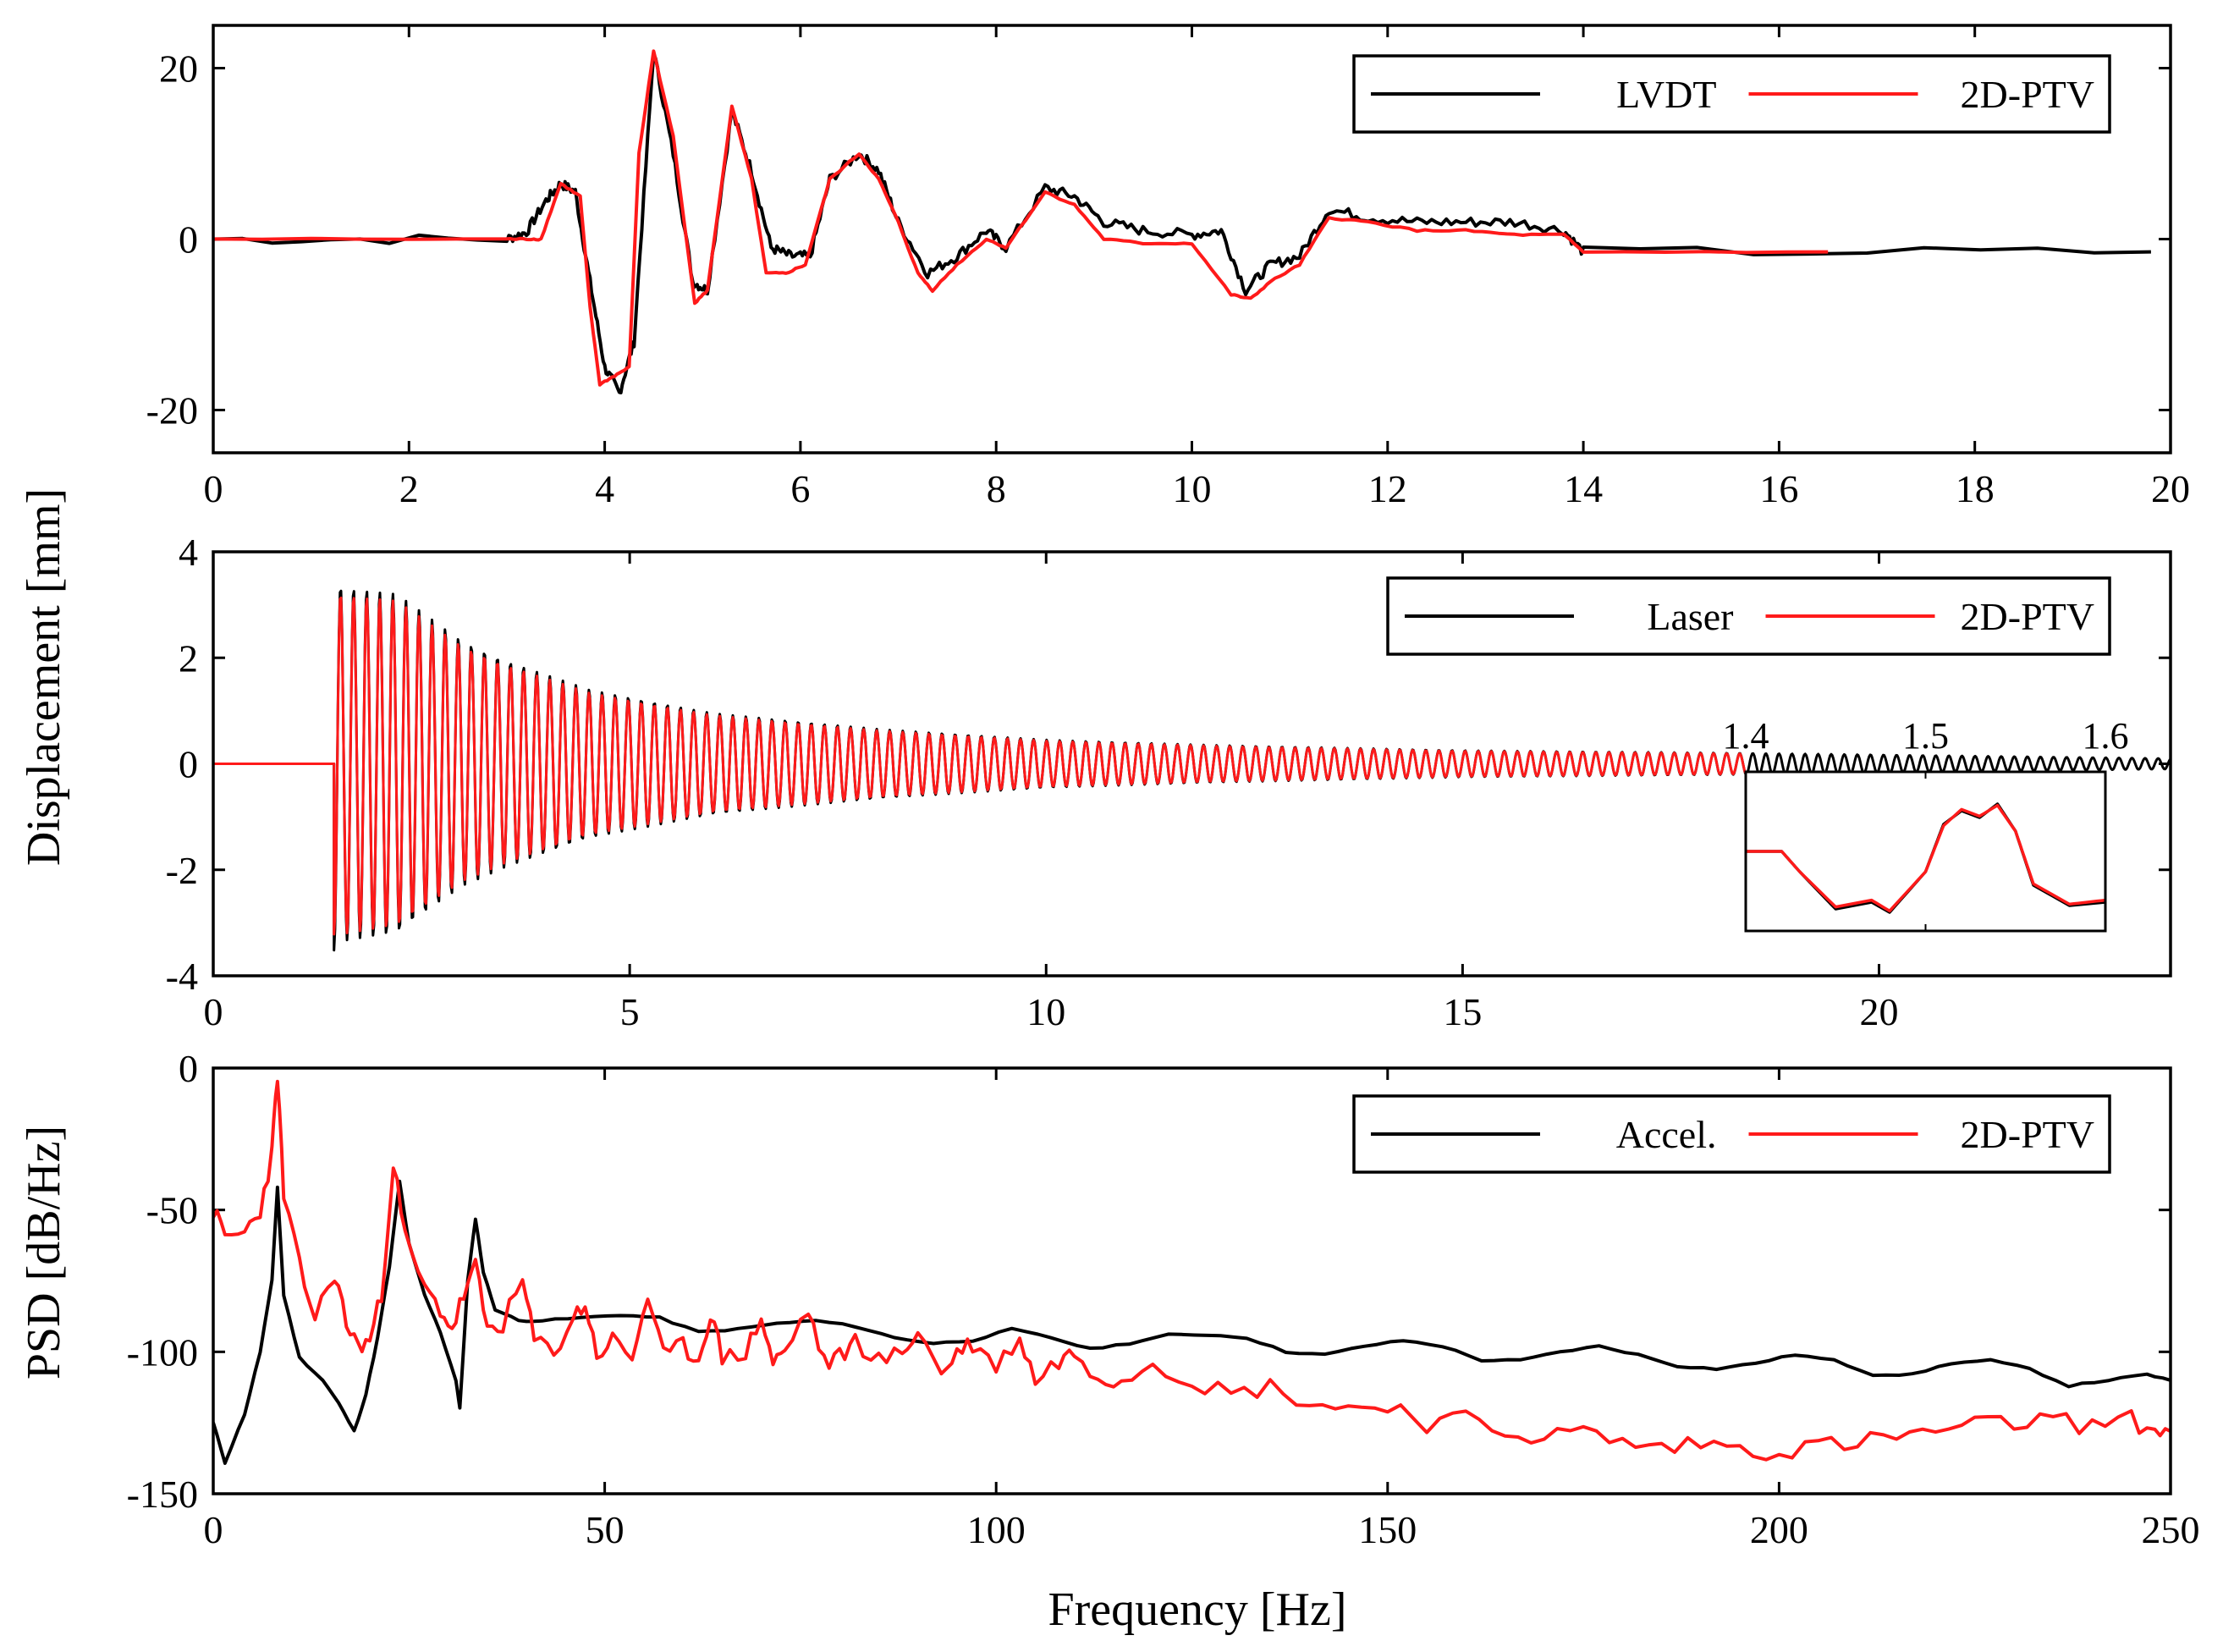 The width and height of the screenshot is (2223, 1652). What do you see at coordinates (1690, 616) in the screenshot?
I see `legend-middle-label: Laser` at bounding box center [1690, 616].